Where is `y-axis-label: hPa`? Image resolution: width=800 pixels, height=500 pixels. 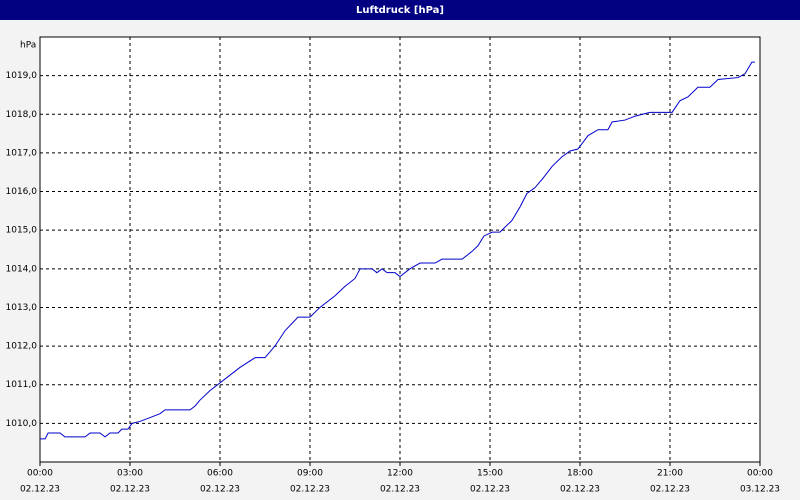 y-axis-label: hPa is located at coordinates (28, 46).